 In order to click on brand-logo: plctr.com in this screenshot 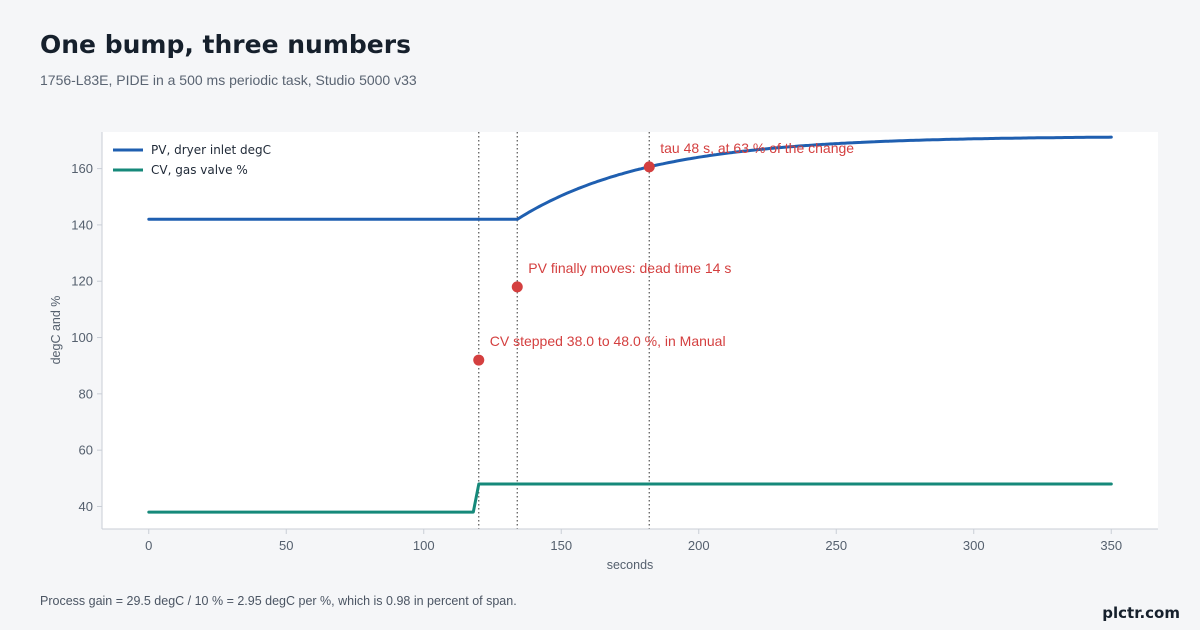, I will do `click(1141, 613)`.